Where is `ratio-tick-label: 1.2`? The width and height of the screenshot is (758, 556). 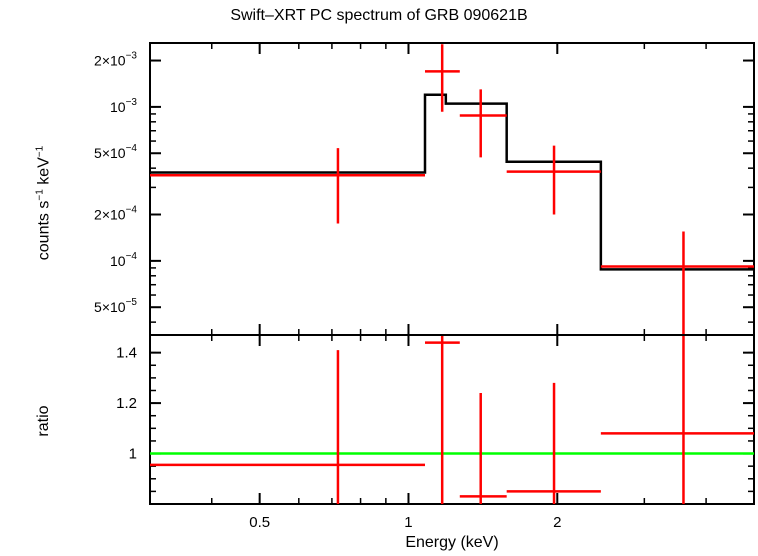 ratio-tick-label: 1.2 is located at coordinates (126, 403).